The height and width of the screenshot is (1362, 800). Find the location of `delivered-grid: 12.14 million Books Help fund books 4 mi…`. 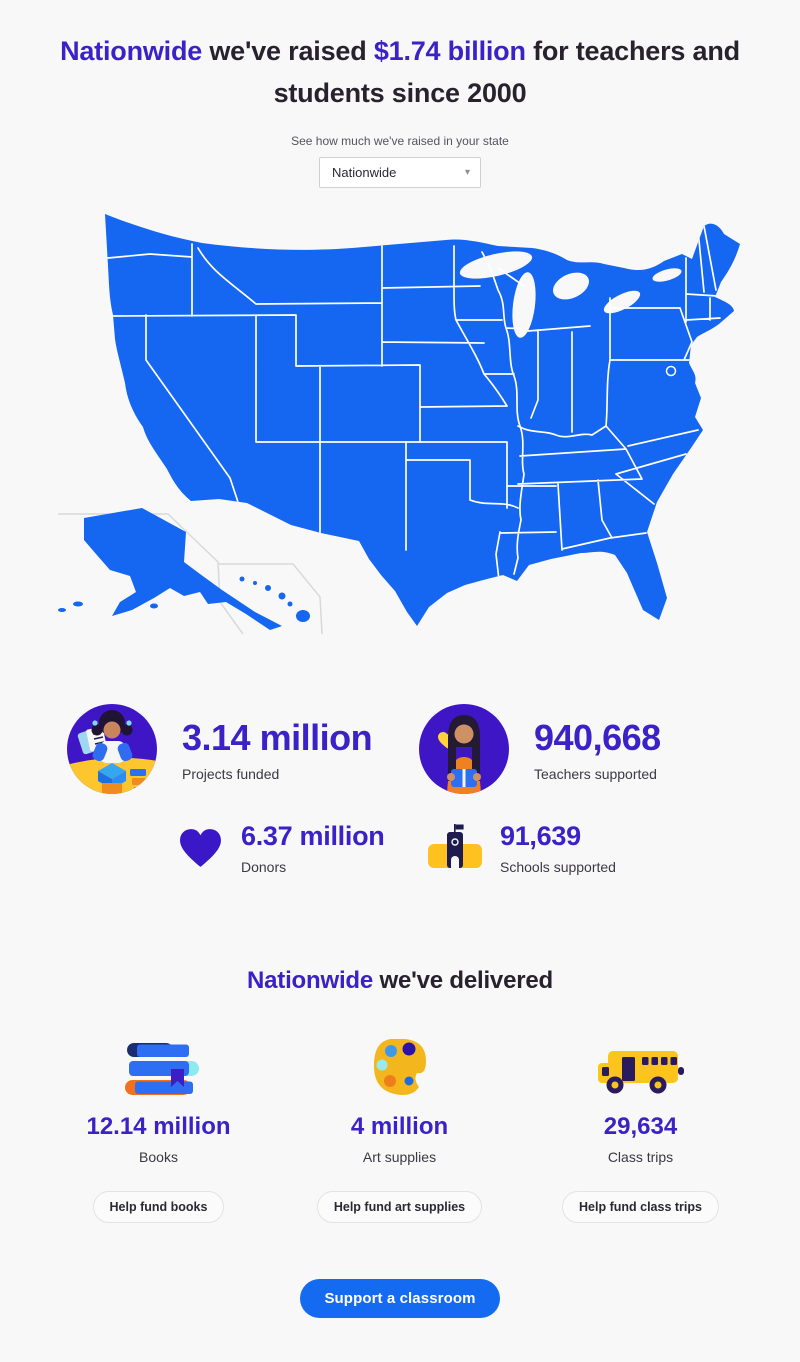

delivered-grid: 12.14 million Books Help fund books 4 mi… is located at coordinates (400, 1127).